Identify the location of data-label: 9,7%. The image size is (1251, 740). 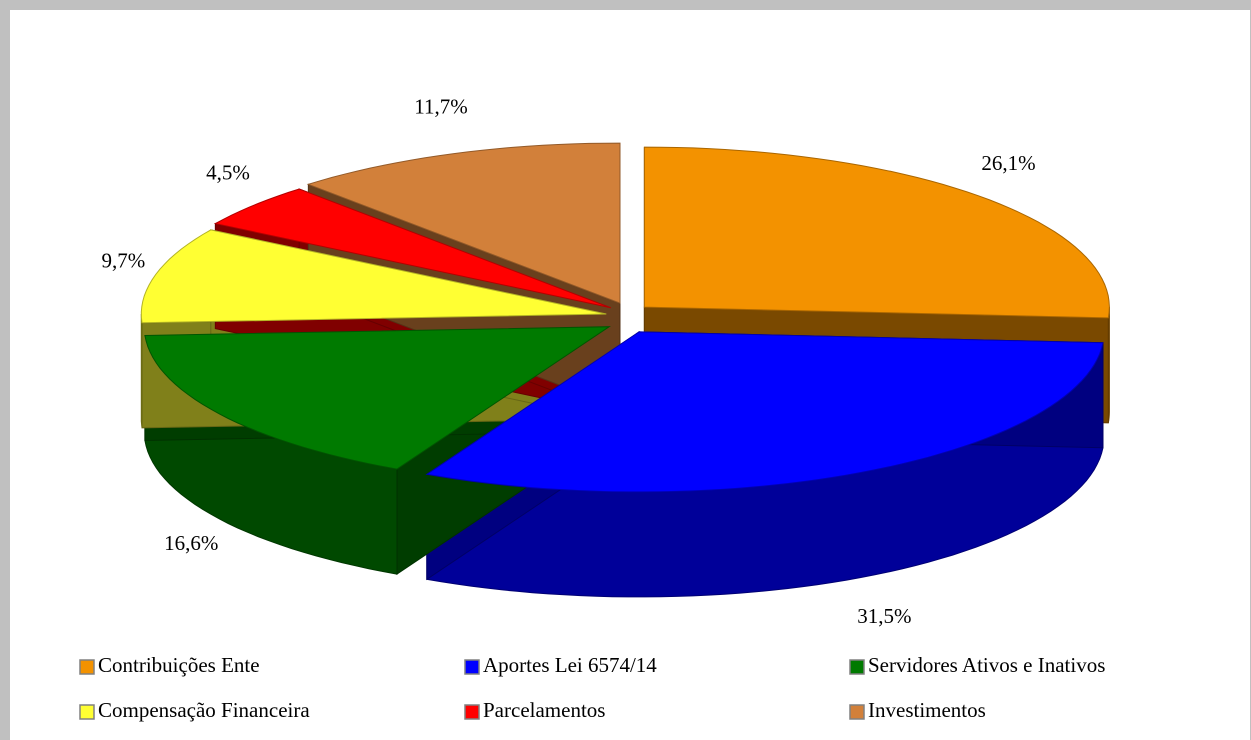
(123, 261).